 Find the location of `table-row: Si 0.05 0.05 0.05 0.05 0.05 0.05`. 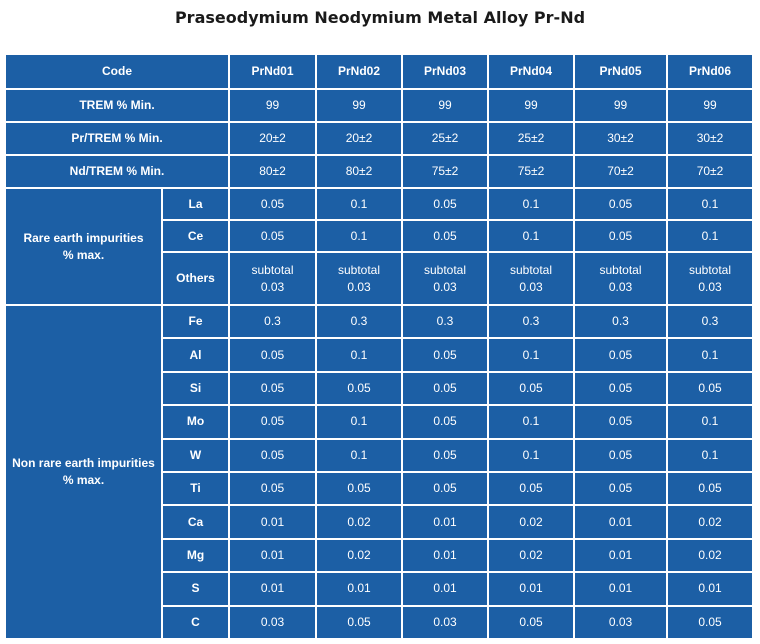

table-row: Si 0.05 0.05 0.05 0.05 0.05 0.05 is located at coordinates (379, 388).